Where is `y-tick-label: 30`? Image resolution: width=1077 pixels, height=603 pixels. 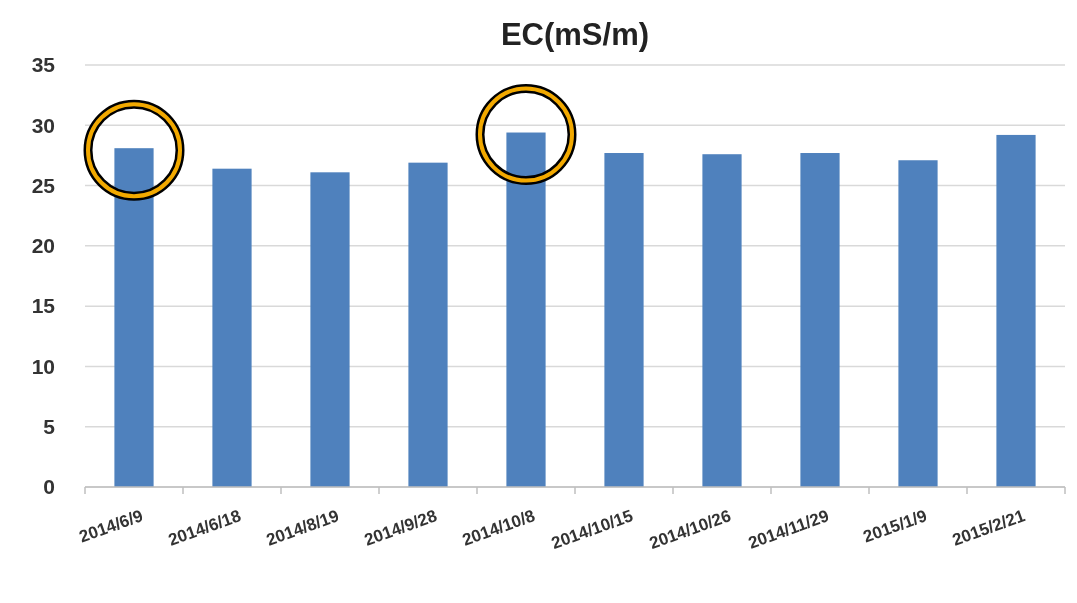 y-tick-label: 30 is located at coordinates (43, 125).